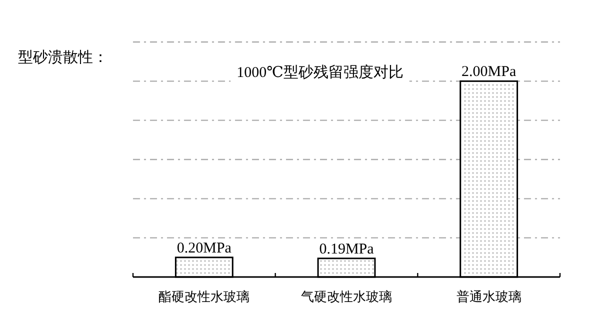  What do you see at coordinates (346, 249) in the screenshot?
I see `data-label: 0.19MPa` at bounding box center [346, 249].